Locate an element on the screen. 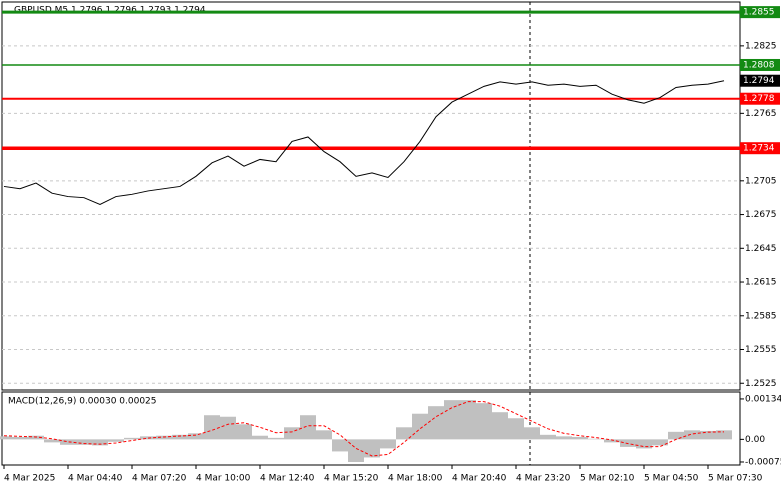  level-label: 1.2734 is located at coordinates (759, 149).